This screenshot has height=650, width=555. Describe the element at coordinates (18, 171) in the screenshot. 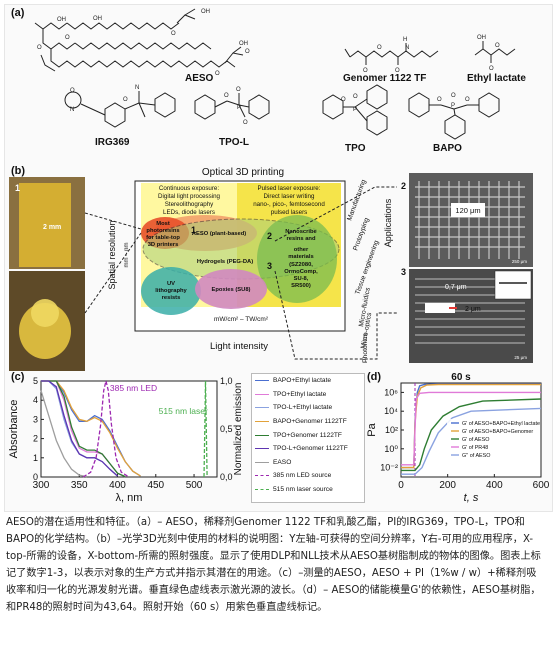

I see `panel-b-label: (b)` at that location.